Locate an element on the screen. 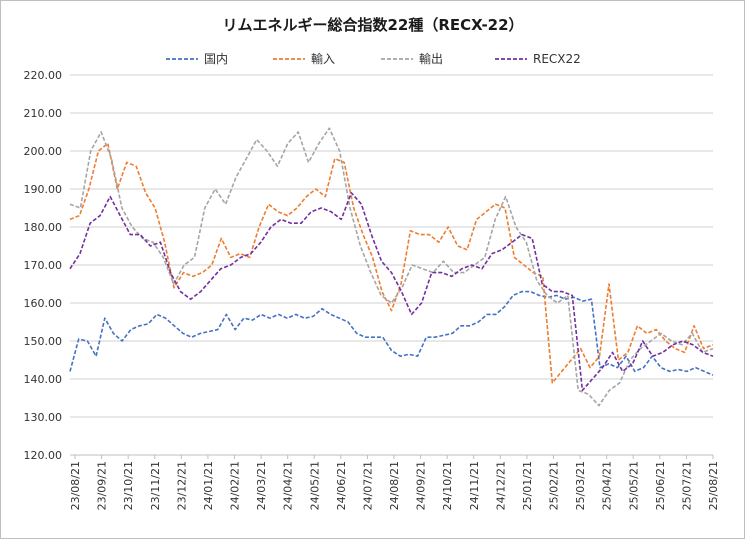  x-tick-label: 23/12/21 is located at coordinates (181, 485).